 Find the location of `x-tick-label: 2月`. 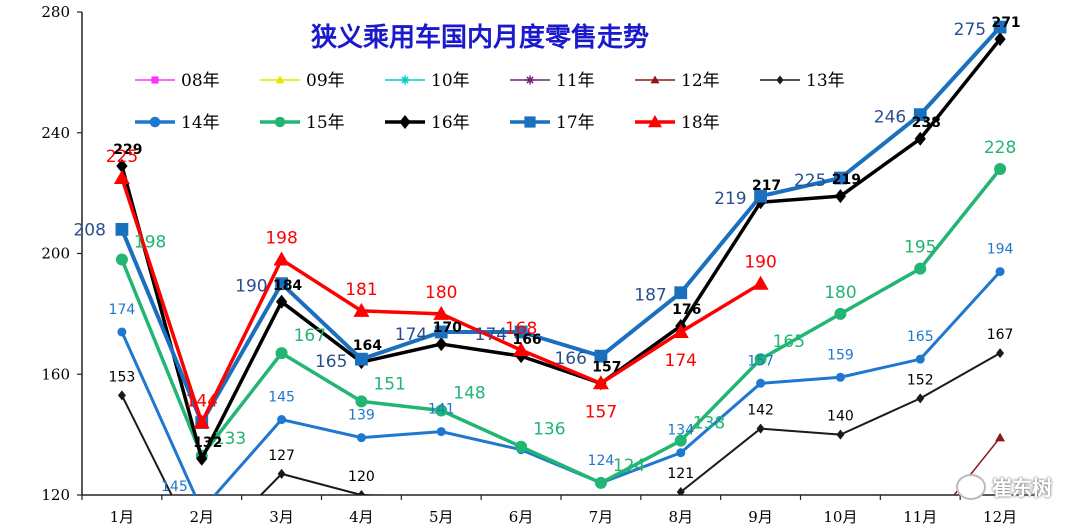

x-tick-label: 2月 is located at coordinates (201, 517).